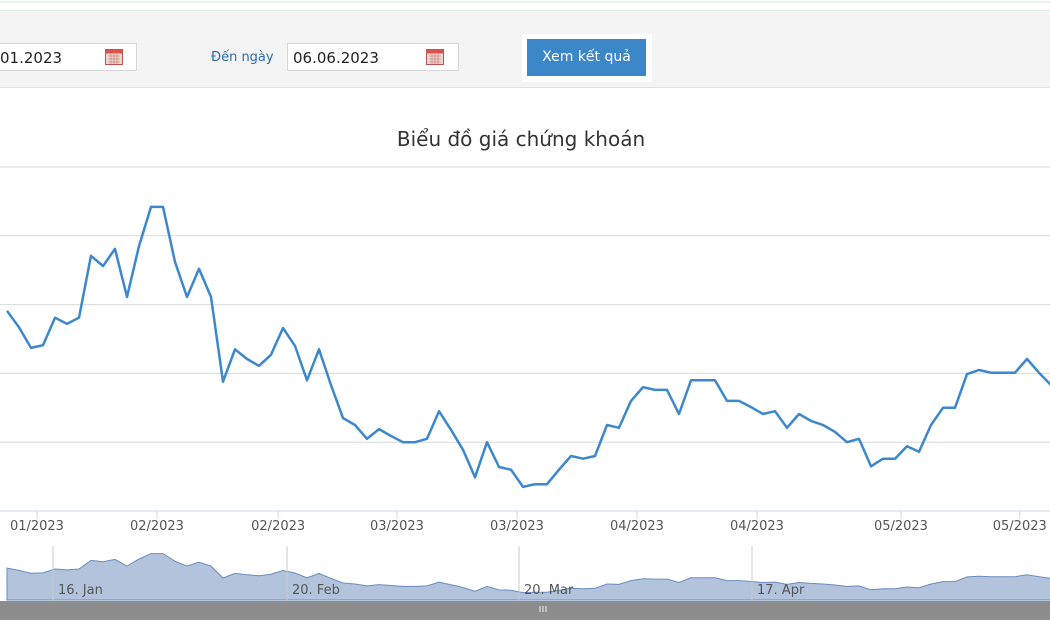 The width and height of the screenshot is (1050, 630). Describe the element at coordinates (525, 610) in the screenshot. I see `scrollbar` at that location.